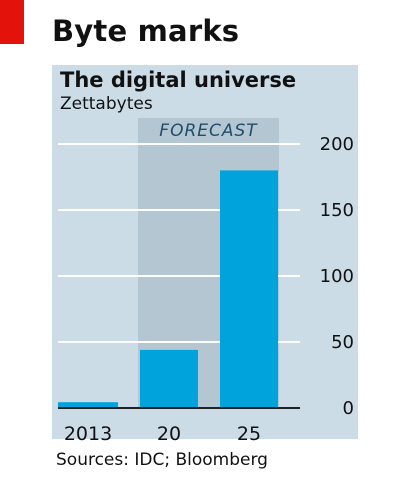 The image size is (400, 479). Describe the element at coordinates (337, 276) in the screenshot. I see `y-tick-label: 100` at that location.